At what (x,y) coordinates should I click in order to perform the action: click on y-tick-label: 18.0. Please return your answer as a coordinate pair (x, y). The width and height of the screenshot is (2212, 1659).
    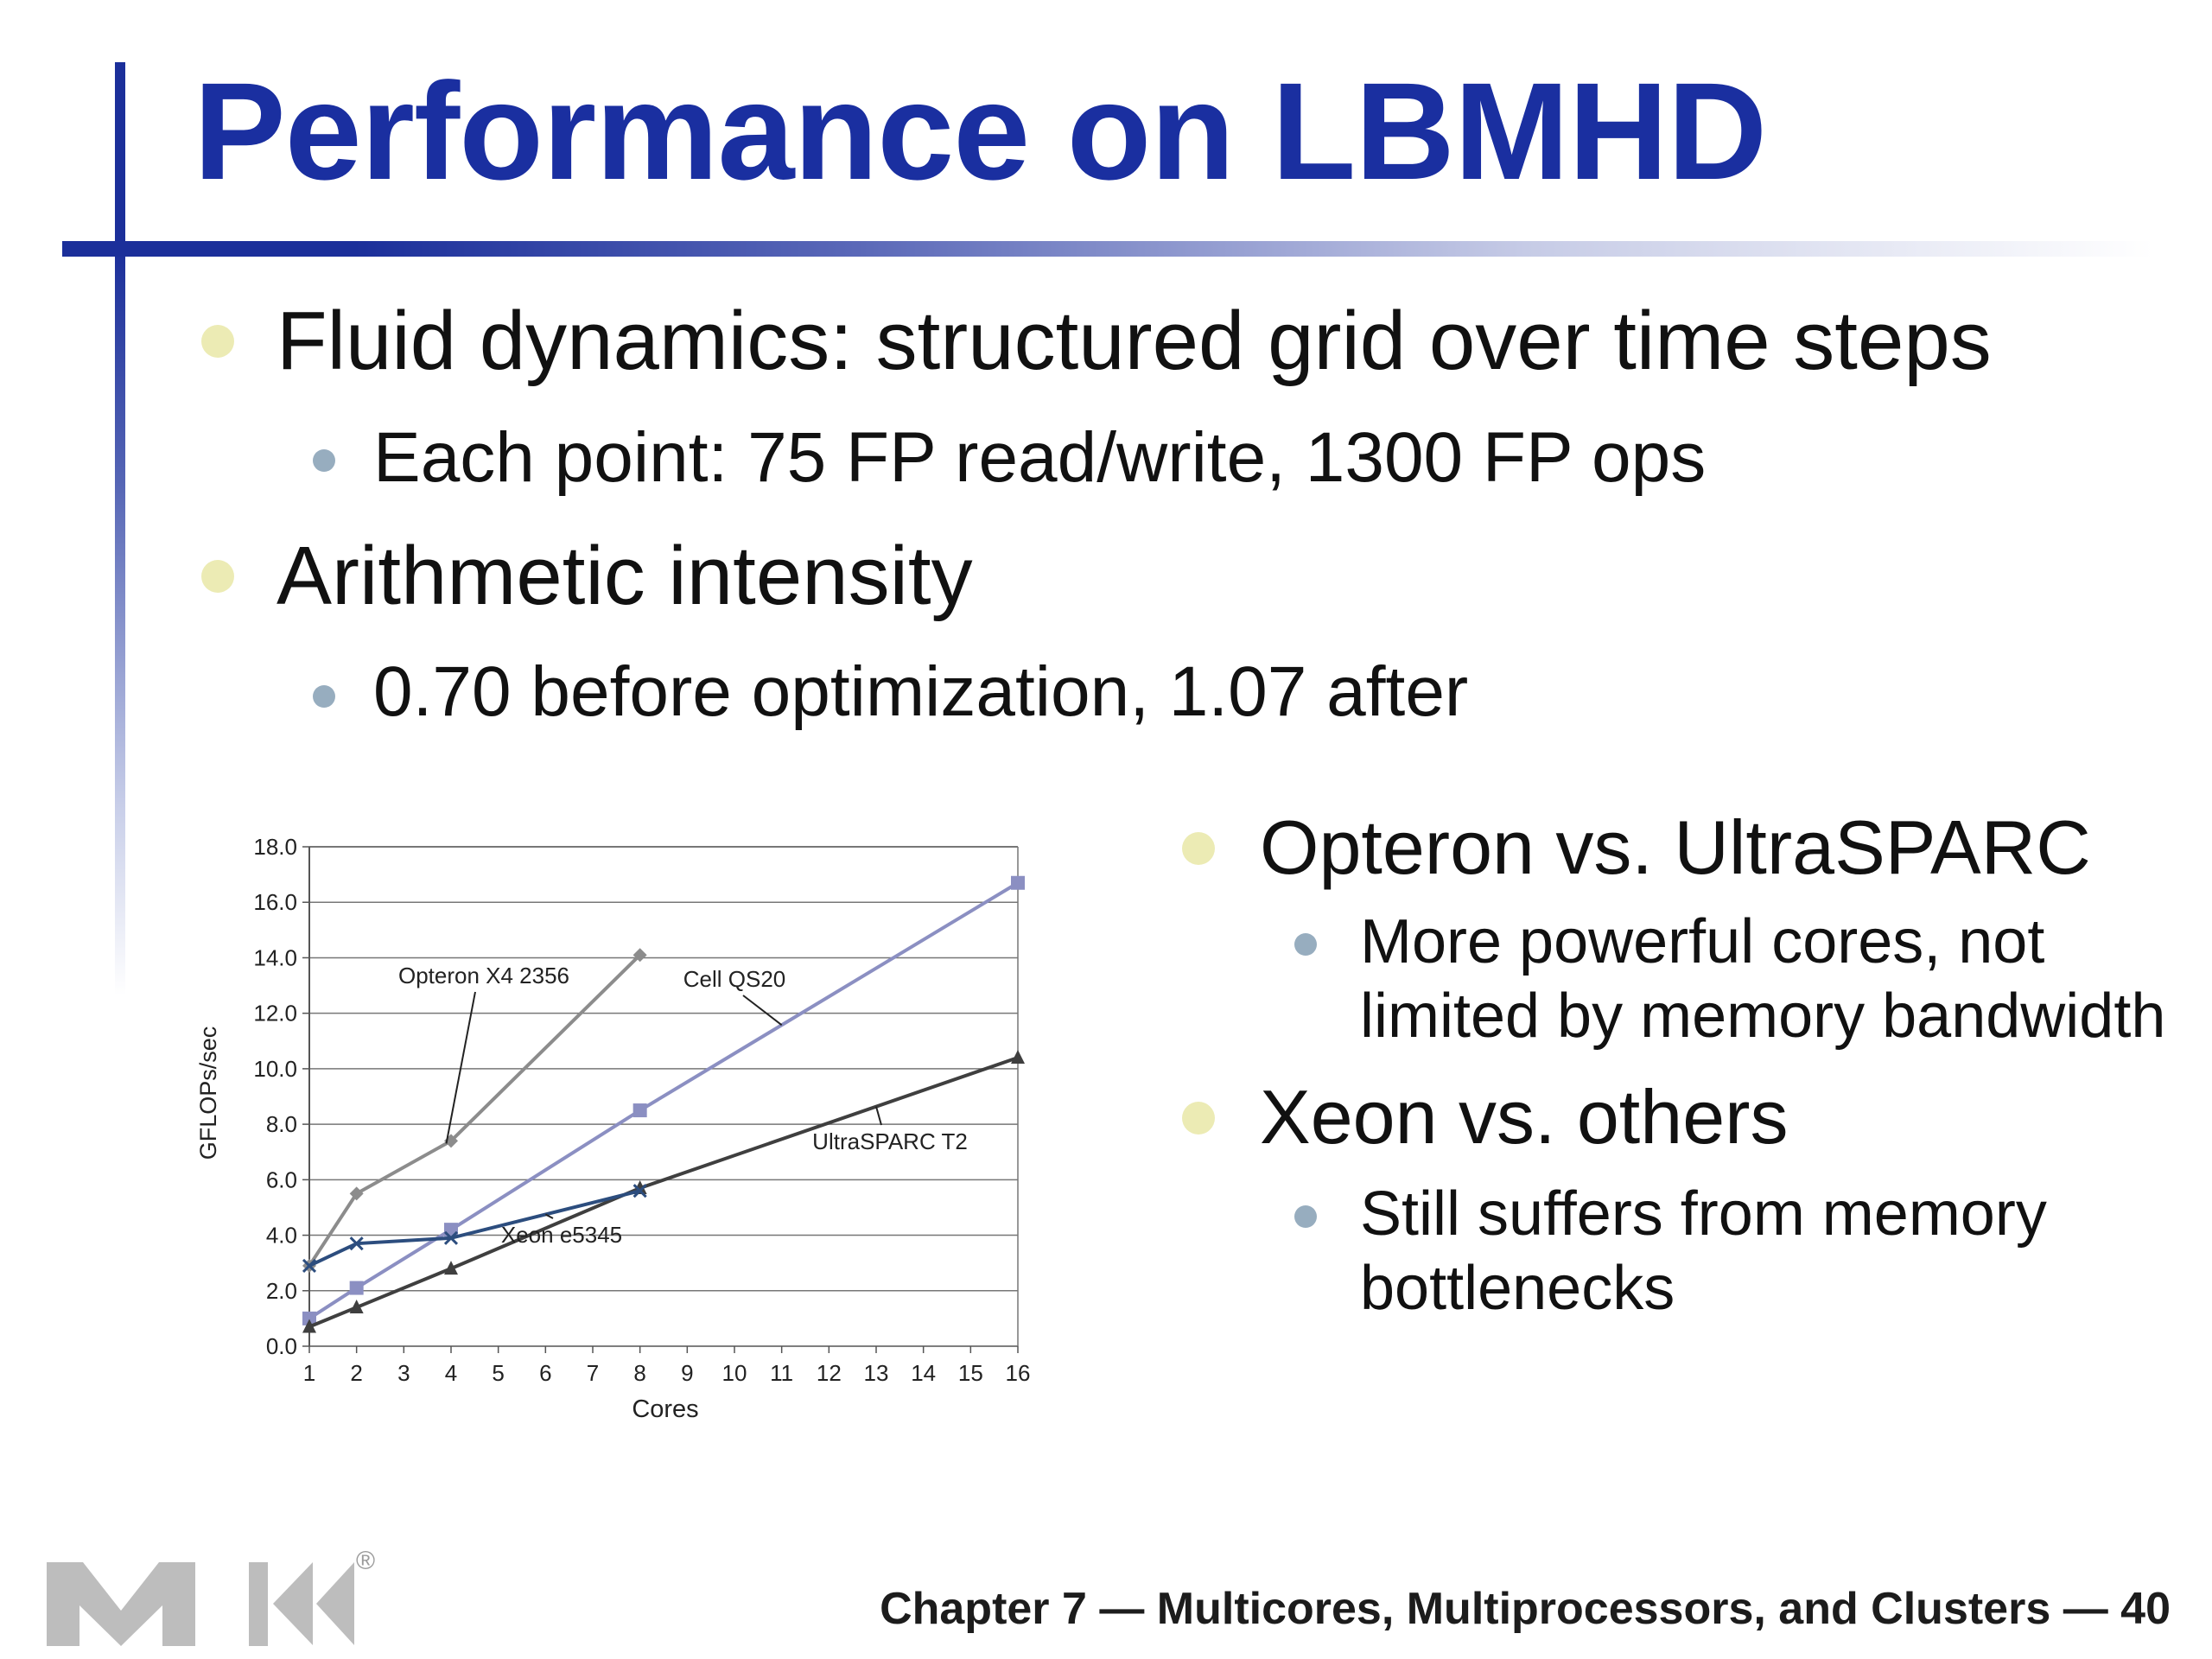
    Looking at the image, I should click on (275, 847).